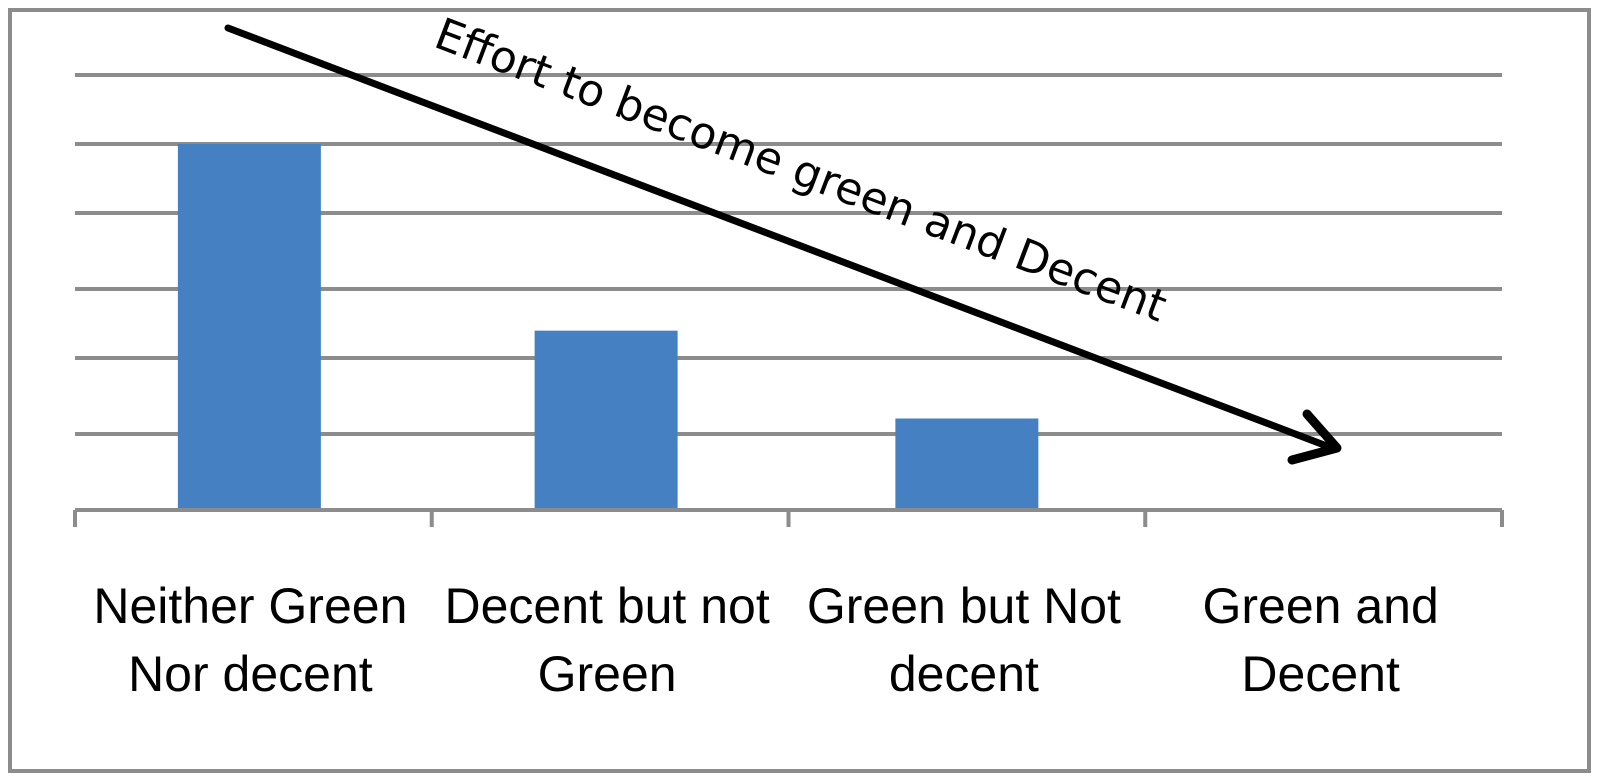 The image size is (1599, 781). Describe the element at coordinates (788, 517) in the screenshot. I see `x-axis` at that location.